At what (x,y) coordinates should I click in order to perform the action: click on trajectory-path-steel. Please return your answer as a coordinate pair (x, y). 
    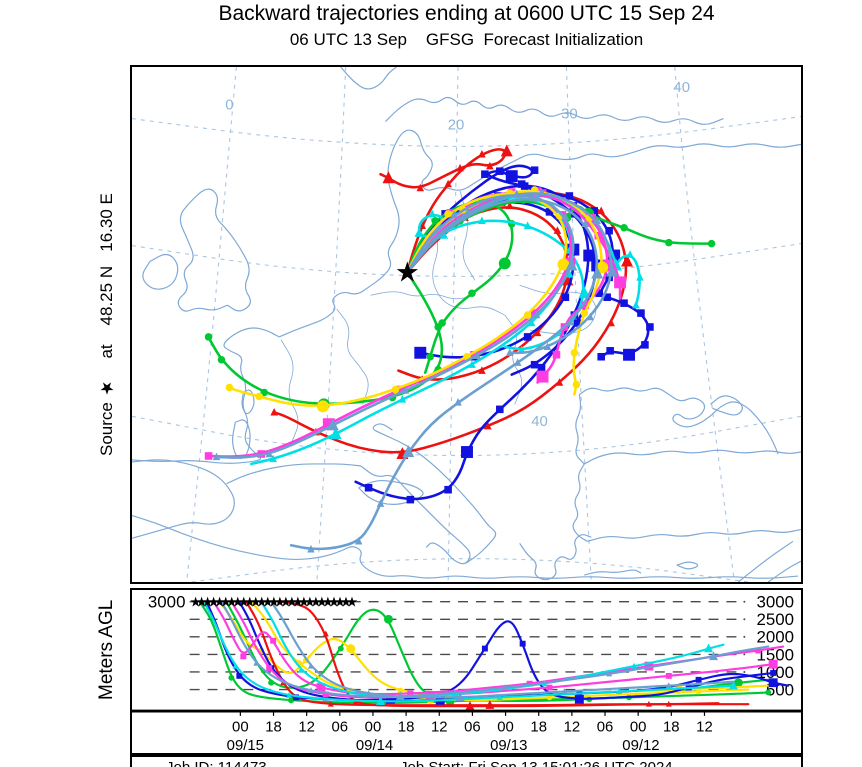
    Looking at the image, I should click on (509, 273).